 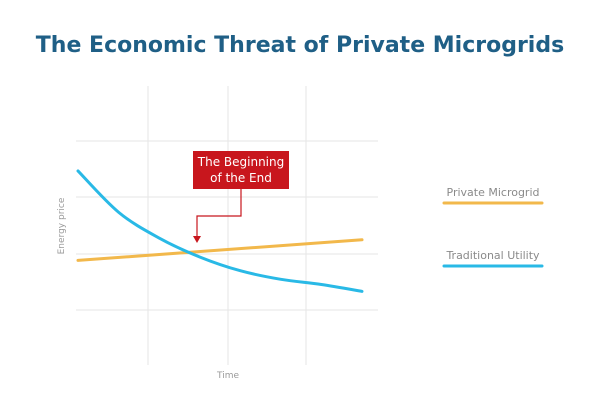 I want to click on y-axis-label: Energy price, so click(x=62, y=225).